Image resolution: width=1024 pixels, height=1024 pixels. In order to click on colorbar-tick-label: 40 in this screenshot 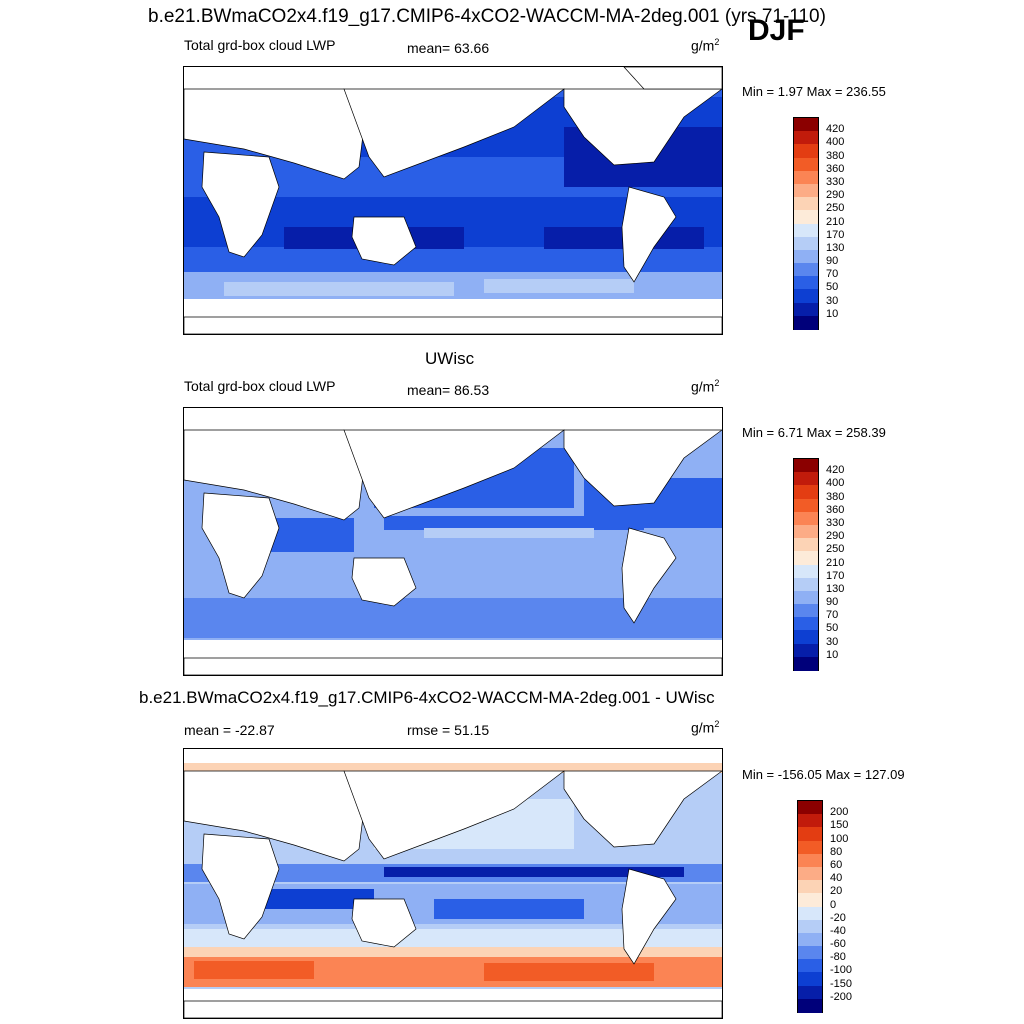, I will do `click(836, 878)`.